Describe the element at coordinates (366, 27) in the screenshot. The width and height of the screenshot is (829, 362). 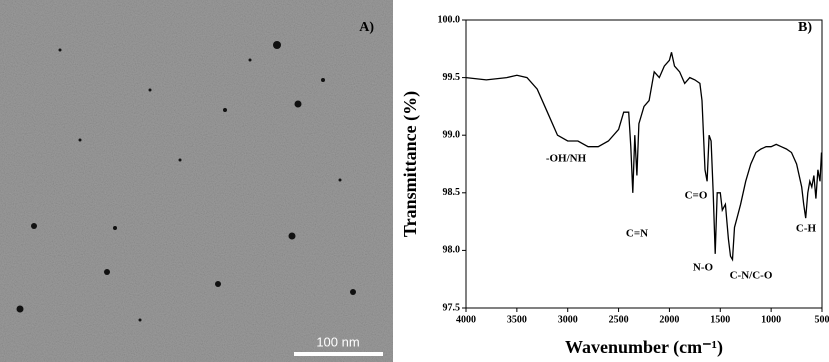
I see `panel-label: A)` at that location.